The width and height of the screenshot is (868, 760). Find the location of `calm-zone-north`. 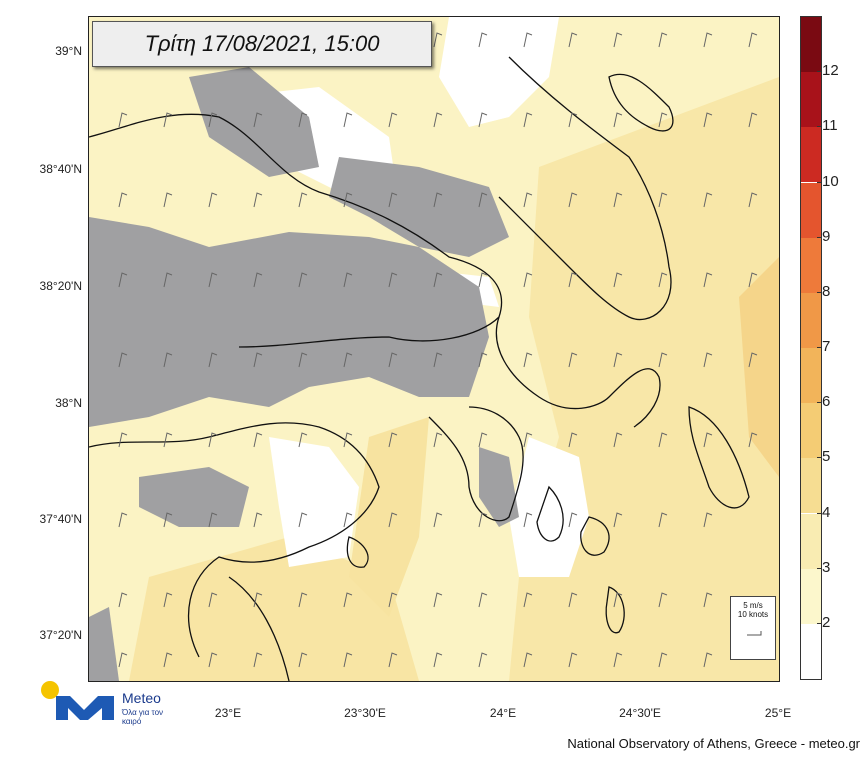

calm-zone-north is located at coordinates (499, 72).